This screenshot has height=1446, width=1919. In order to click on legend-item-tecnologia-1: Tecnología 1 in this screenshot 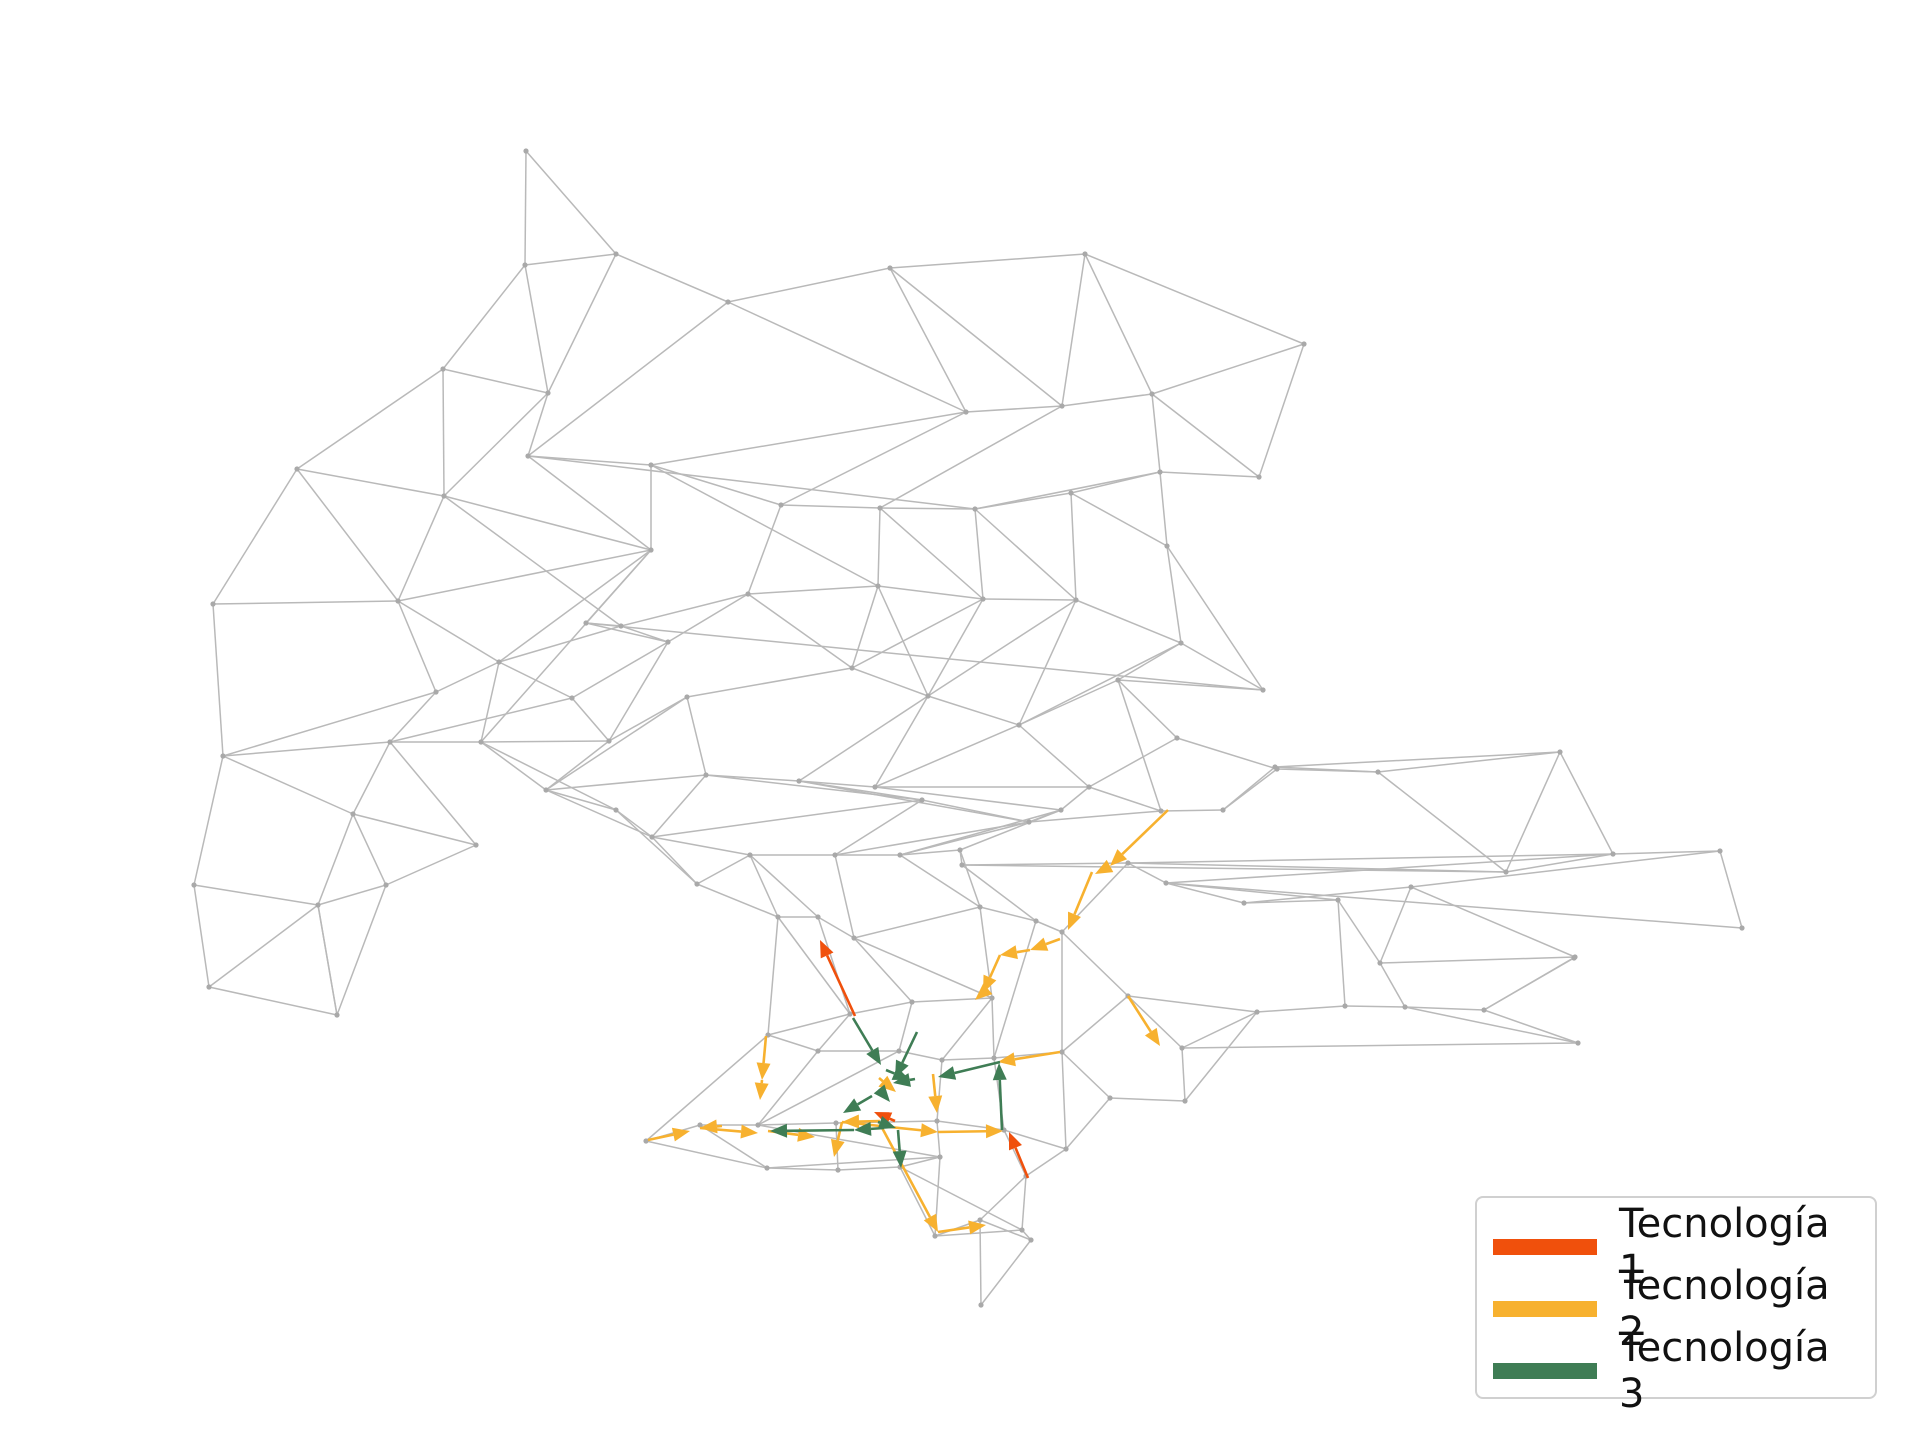, I will do `click(1676, 1247)`.